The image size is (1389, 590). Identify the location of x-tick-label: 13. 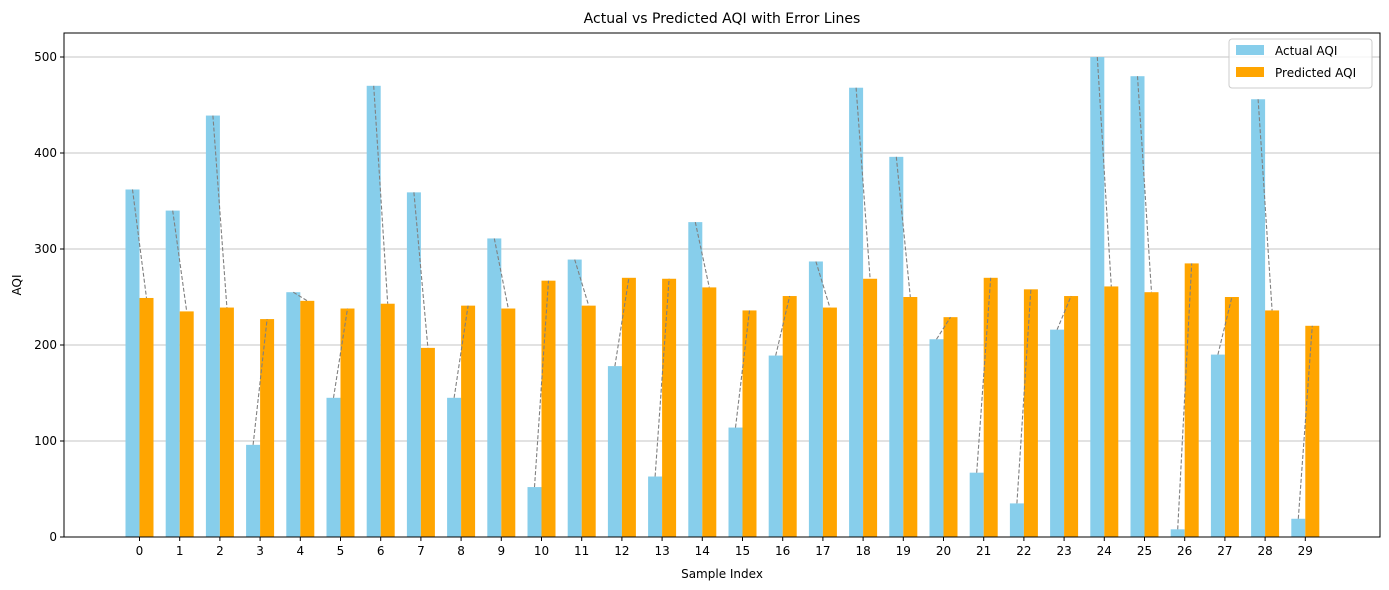
(661, 551).